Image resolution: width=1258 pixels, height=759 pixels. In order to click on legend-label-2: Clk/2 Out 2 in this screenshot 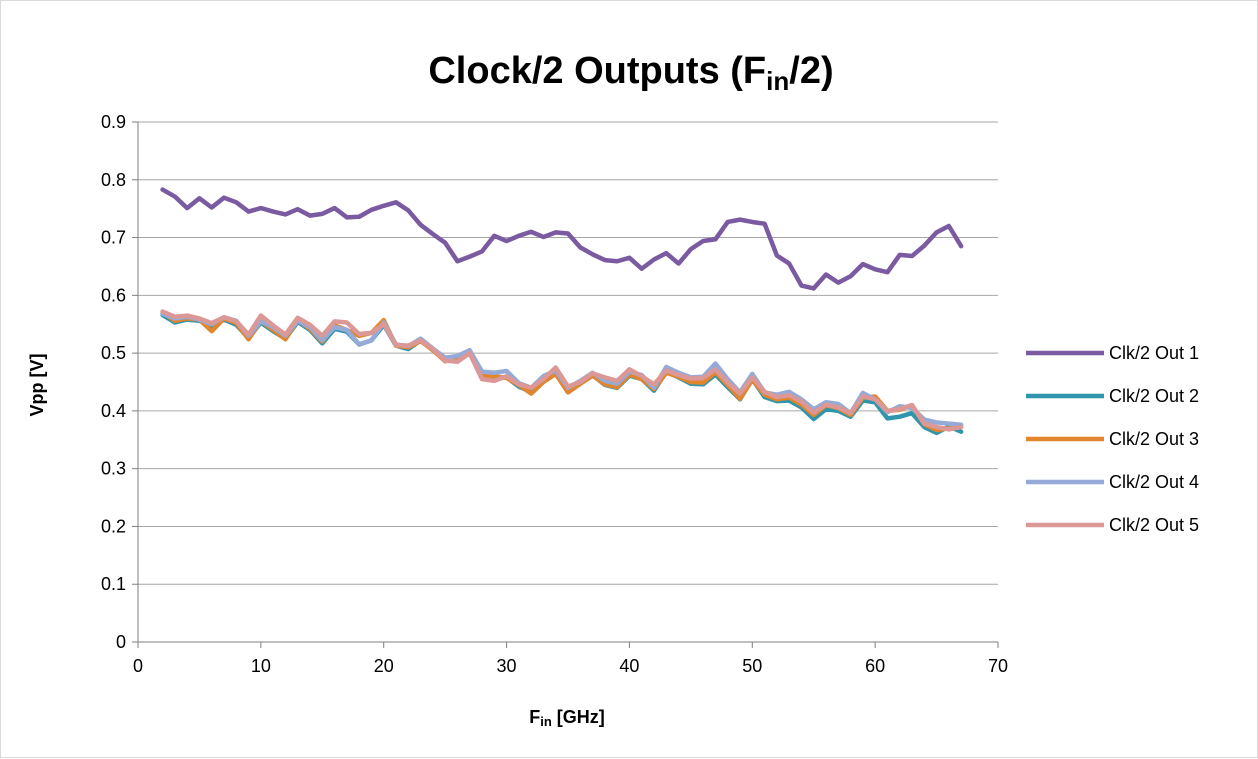, I will do `click(1154, 396)`.